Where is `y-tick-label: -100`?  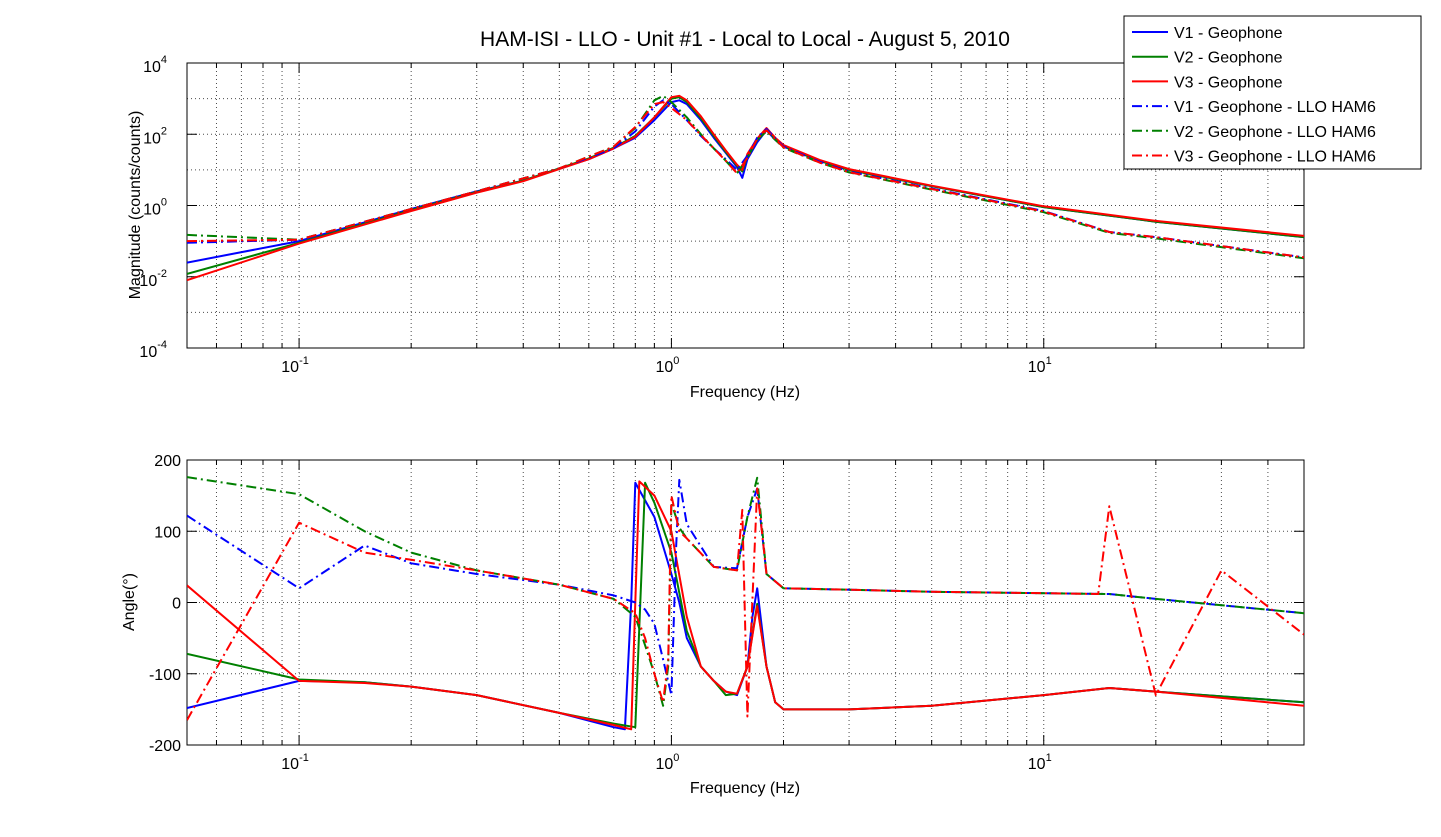
y-tick-label: -100 is located at coordinates (165, 675).